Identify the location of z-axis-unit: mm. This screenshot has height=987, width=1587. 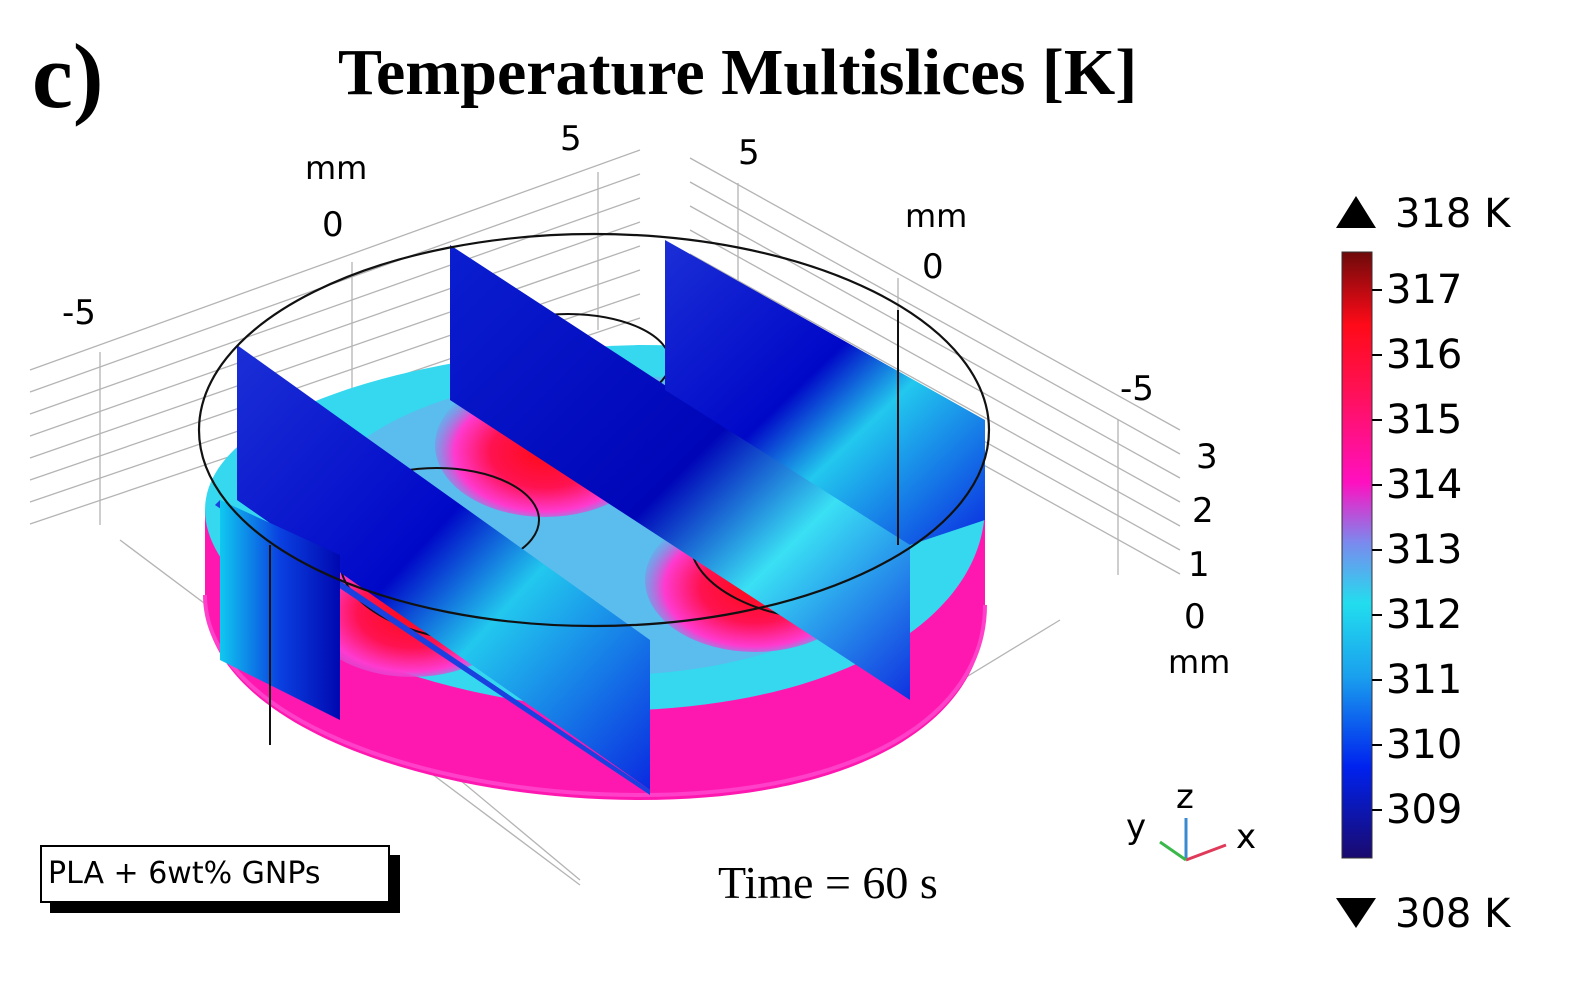
(1199, 662).